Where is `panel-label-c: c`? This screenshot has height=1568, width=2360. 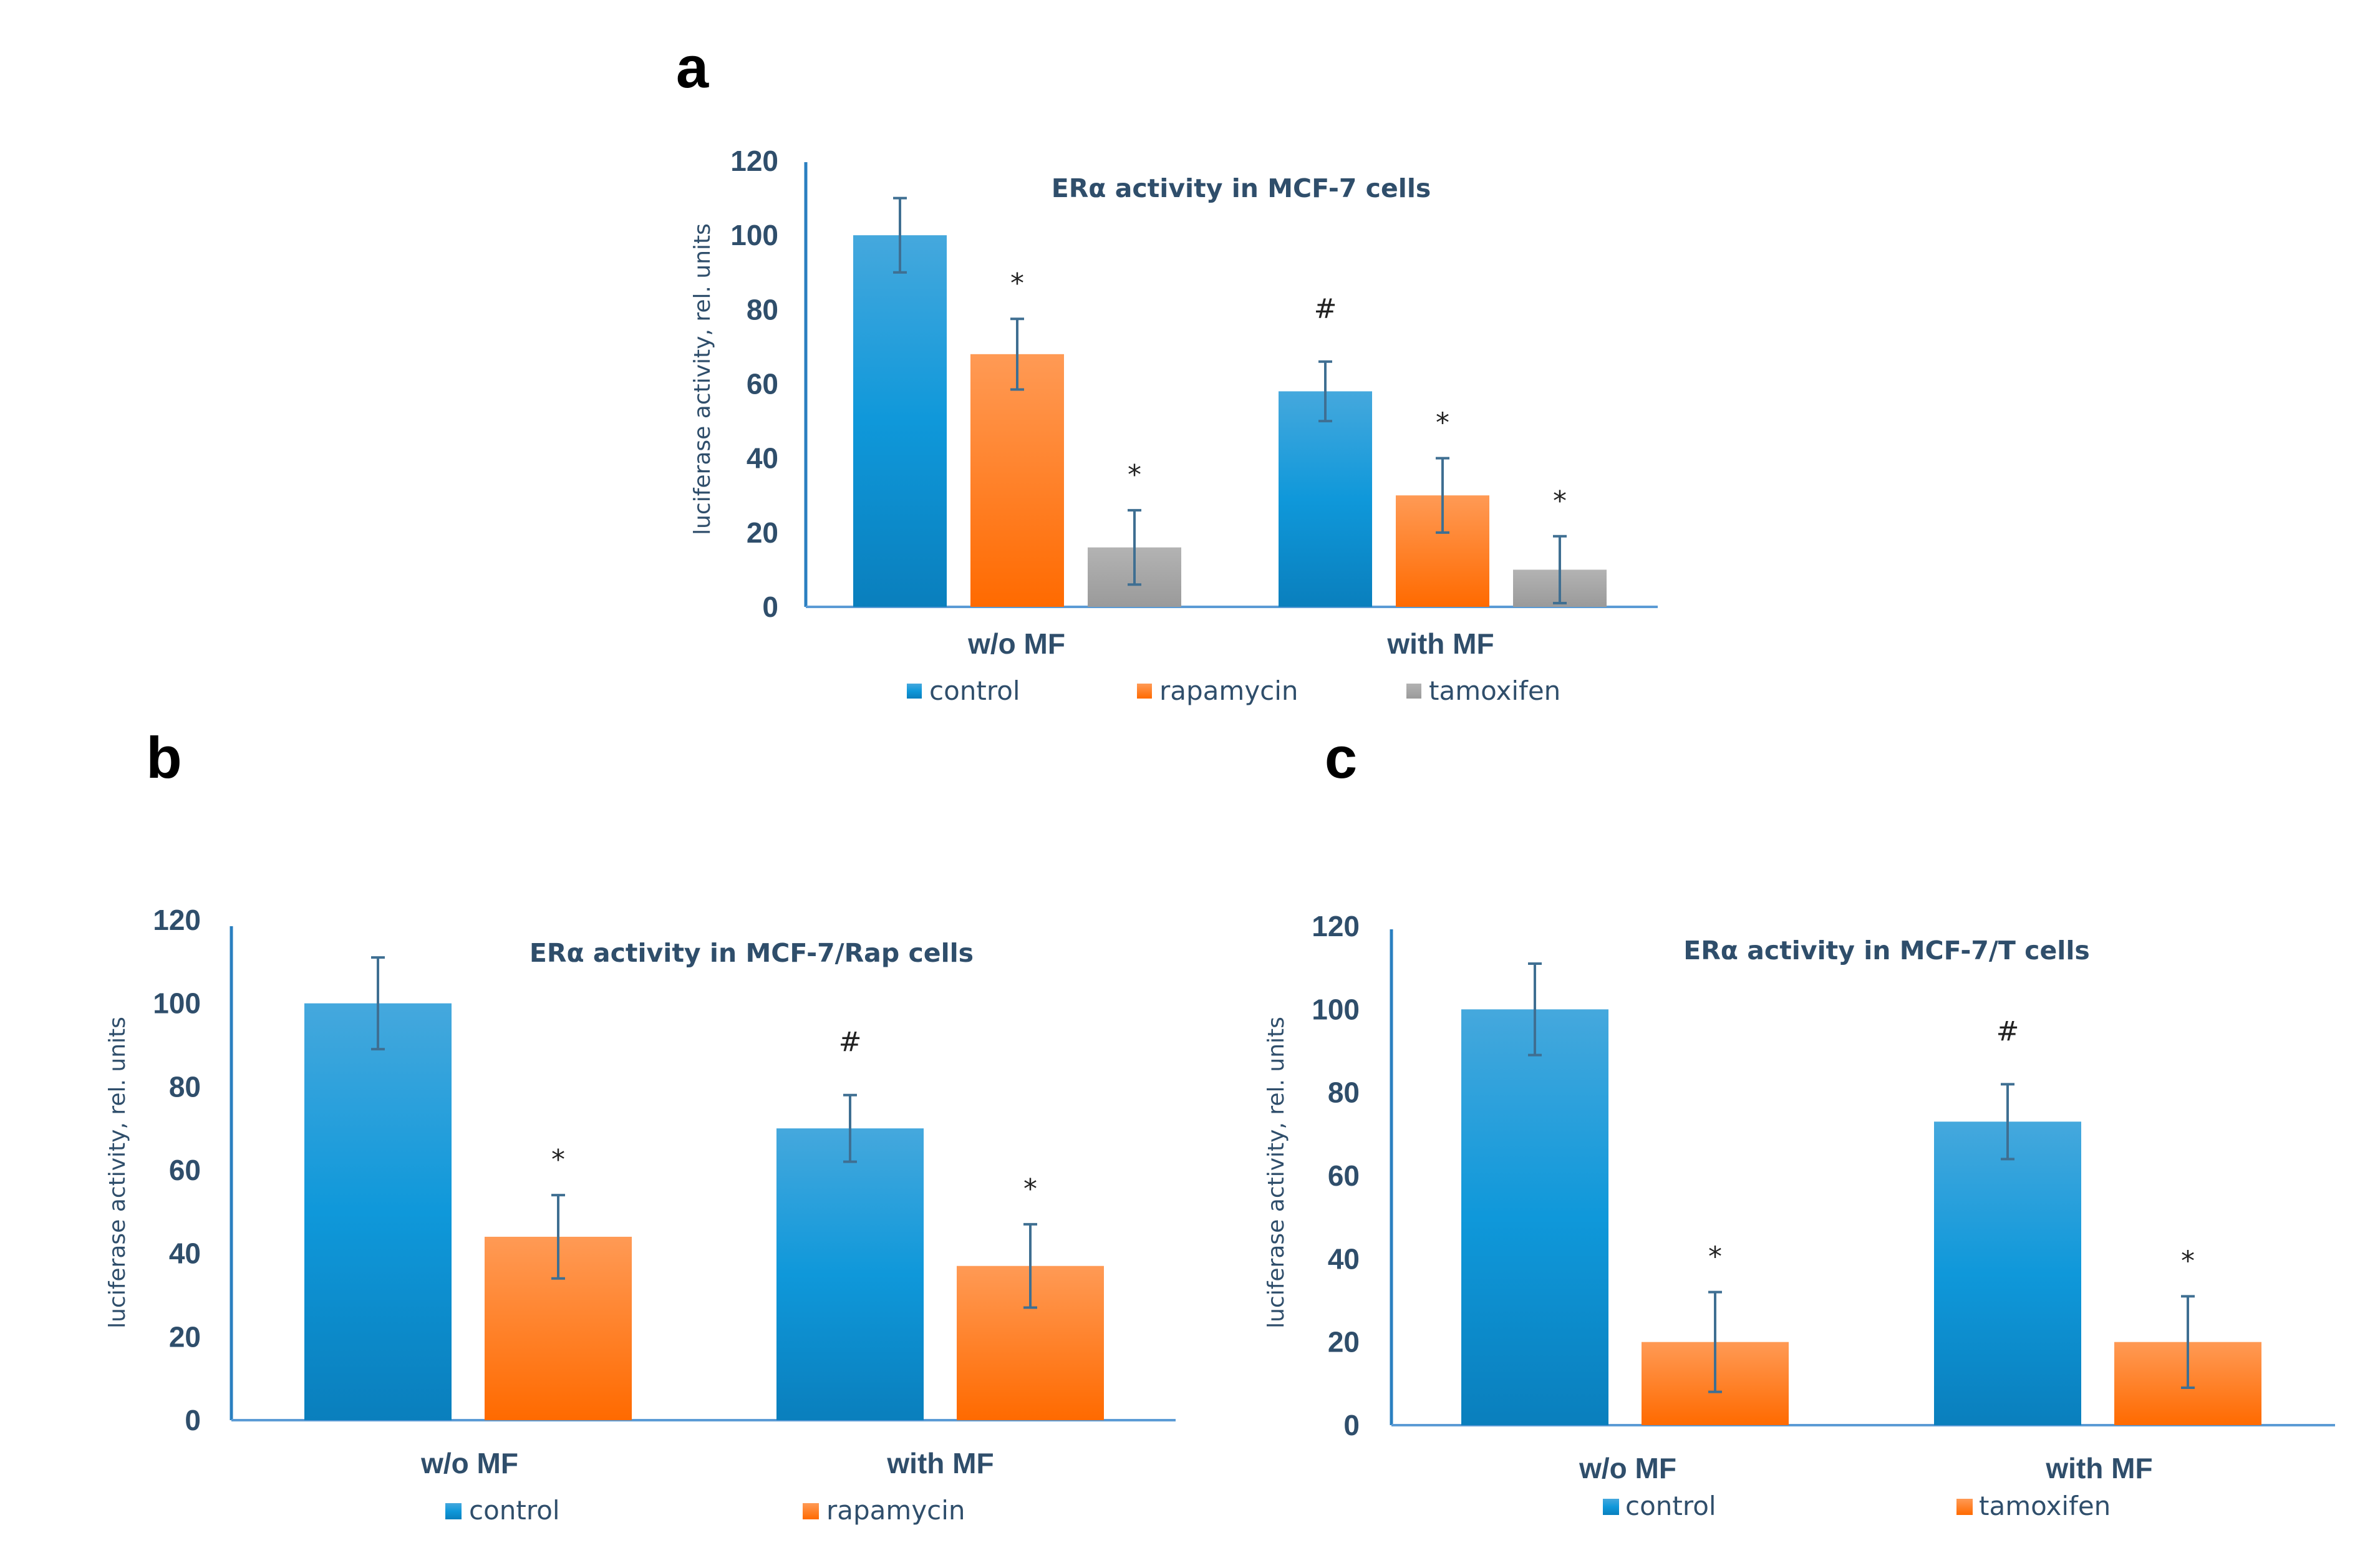
panel-label-c: c is located at coordinates (1341, 757).